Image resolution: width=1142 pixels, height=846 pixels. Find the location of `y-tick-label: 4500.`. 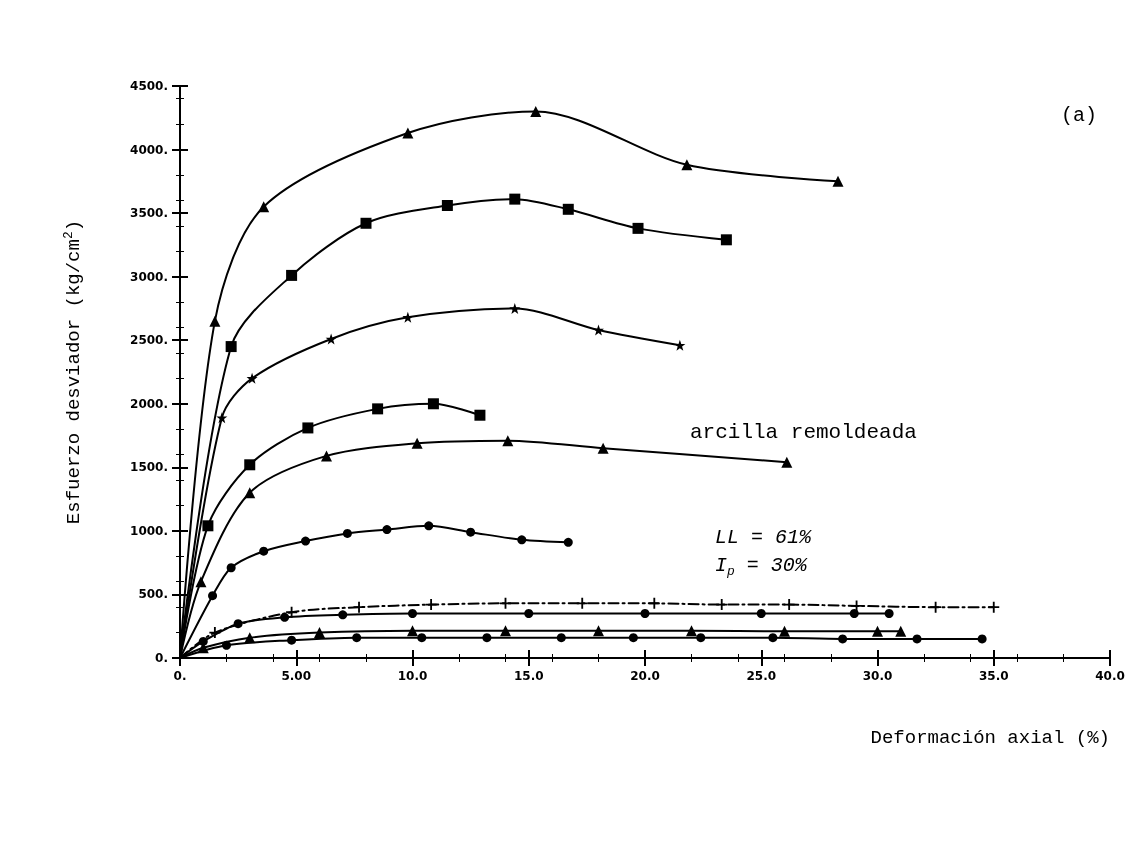

y-tick-label: 4500. is located at coordinates (149, 86).